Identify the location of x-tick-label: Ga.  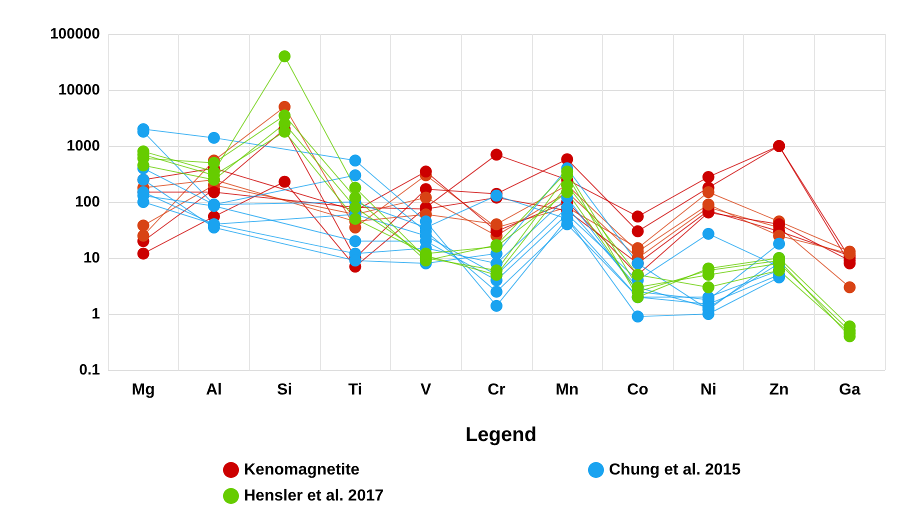
(849, 390).